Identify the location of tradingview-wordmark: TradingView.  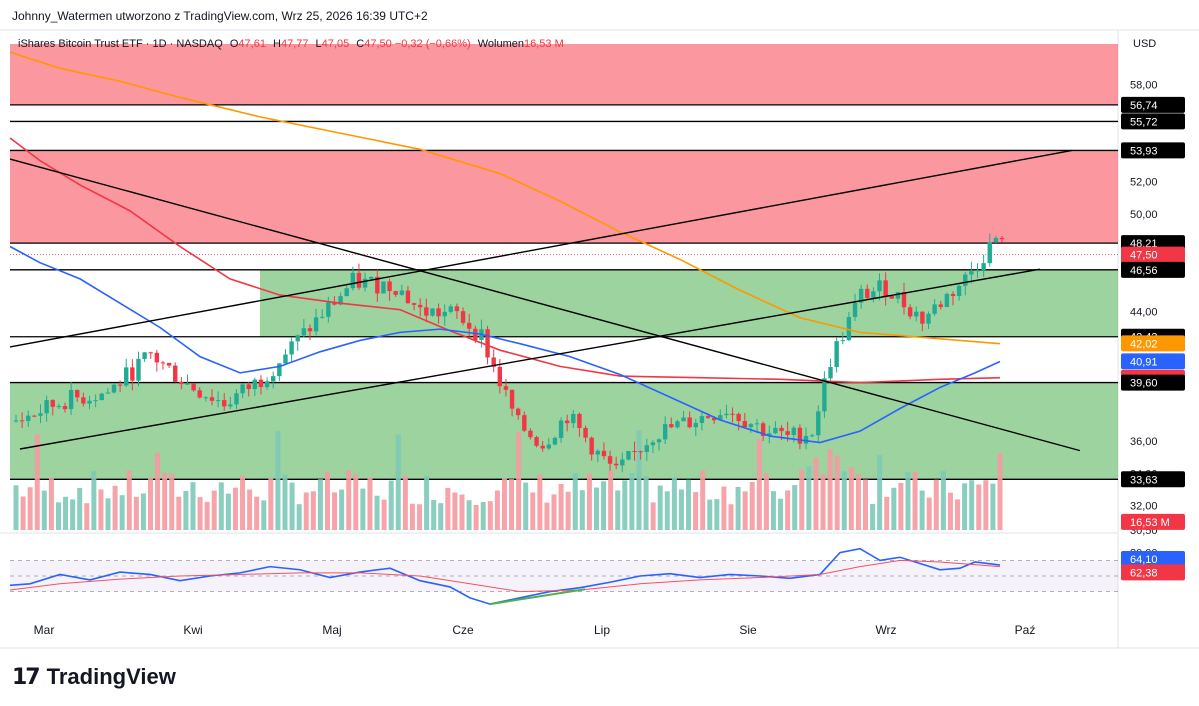
(111, 676).